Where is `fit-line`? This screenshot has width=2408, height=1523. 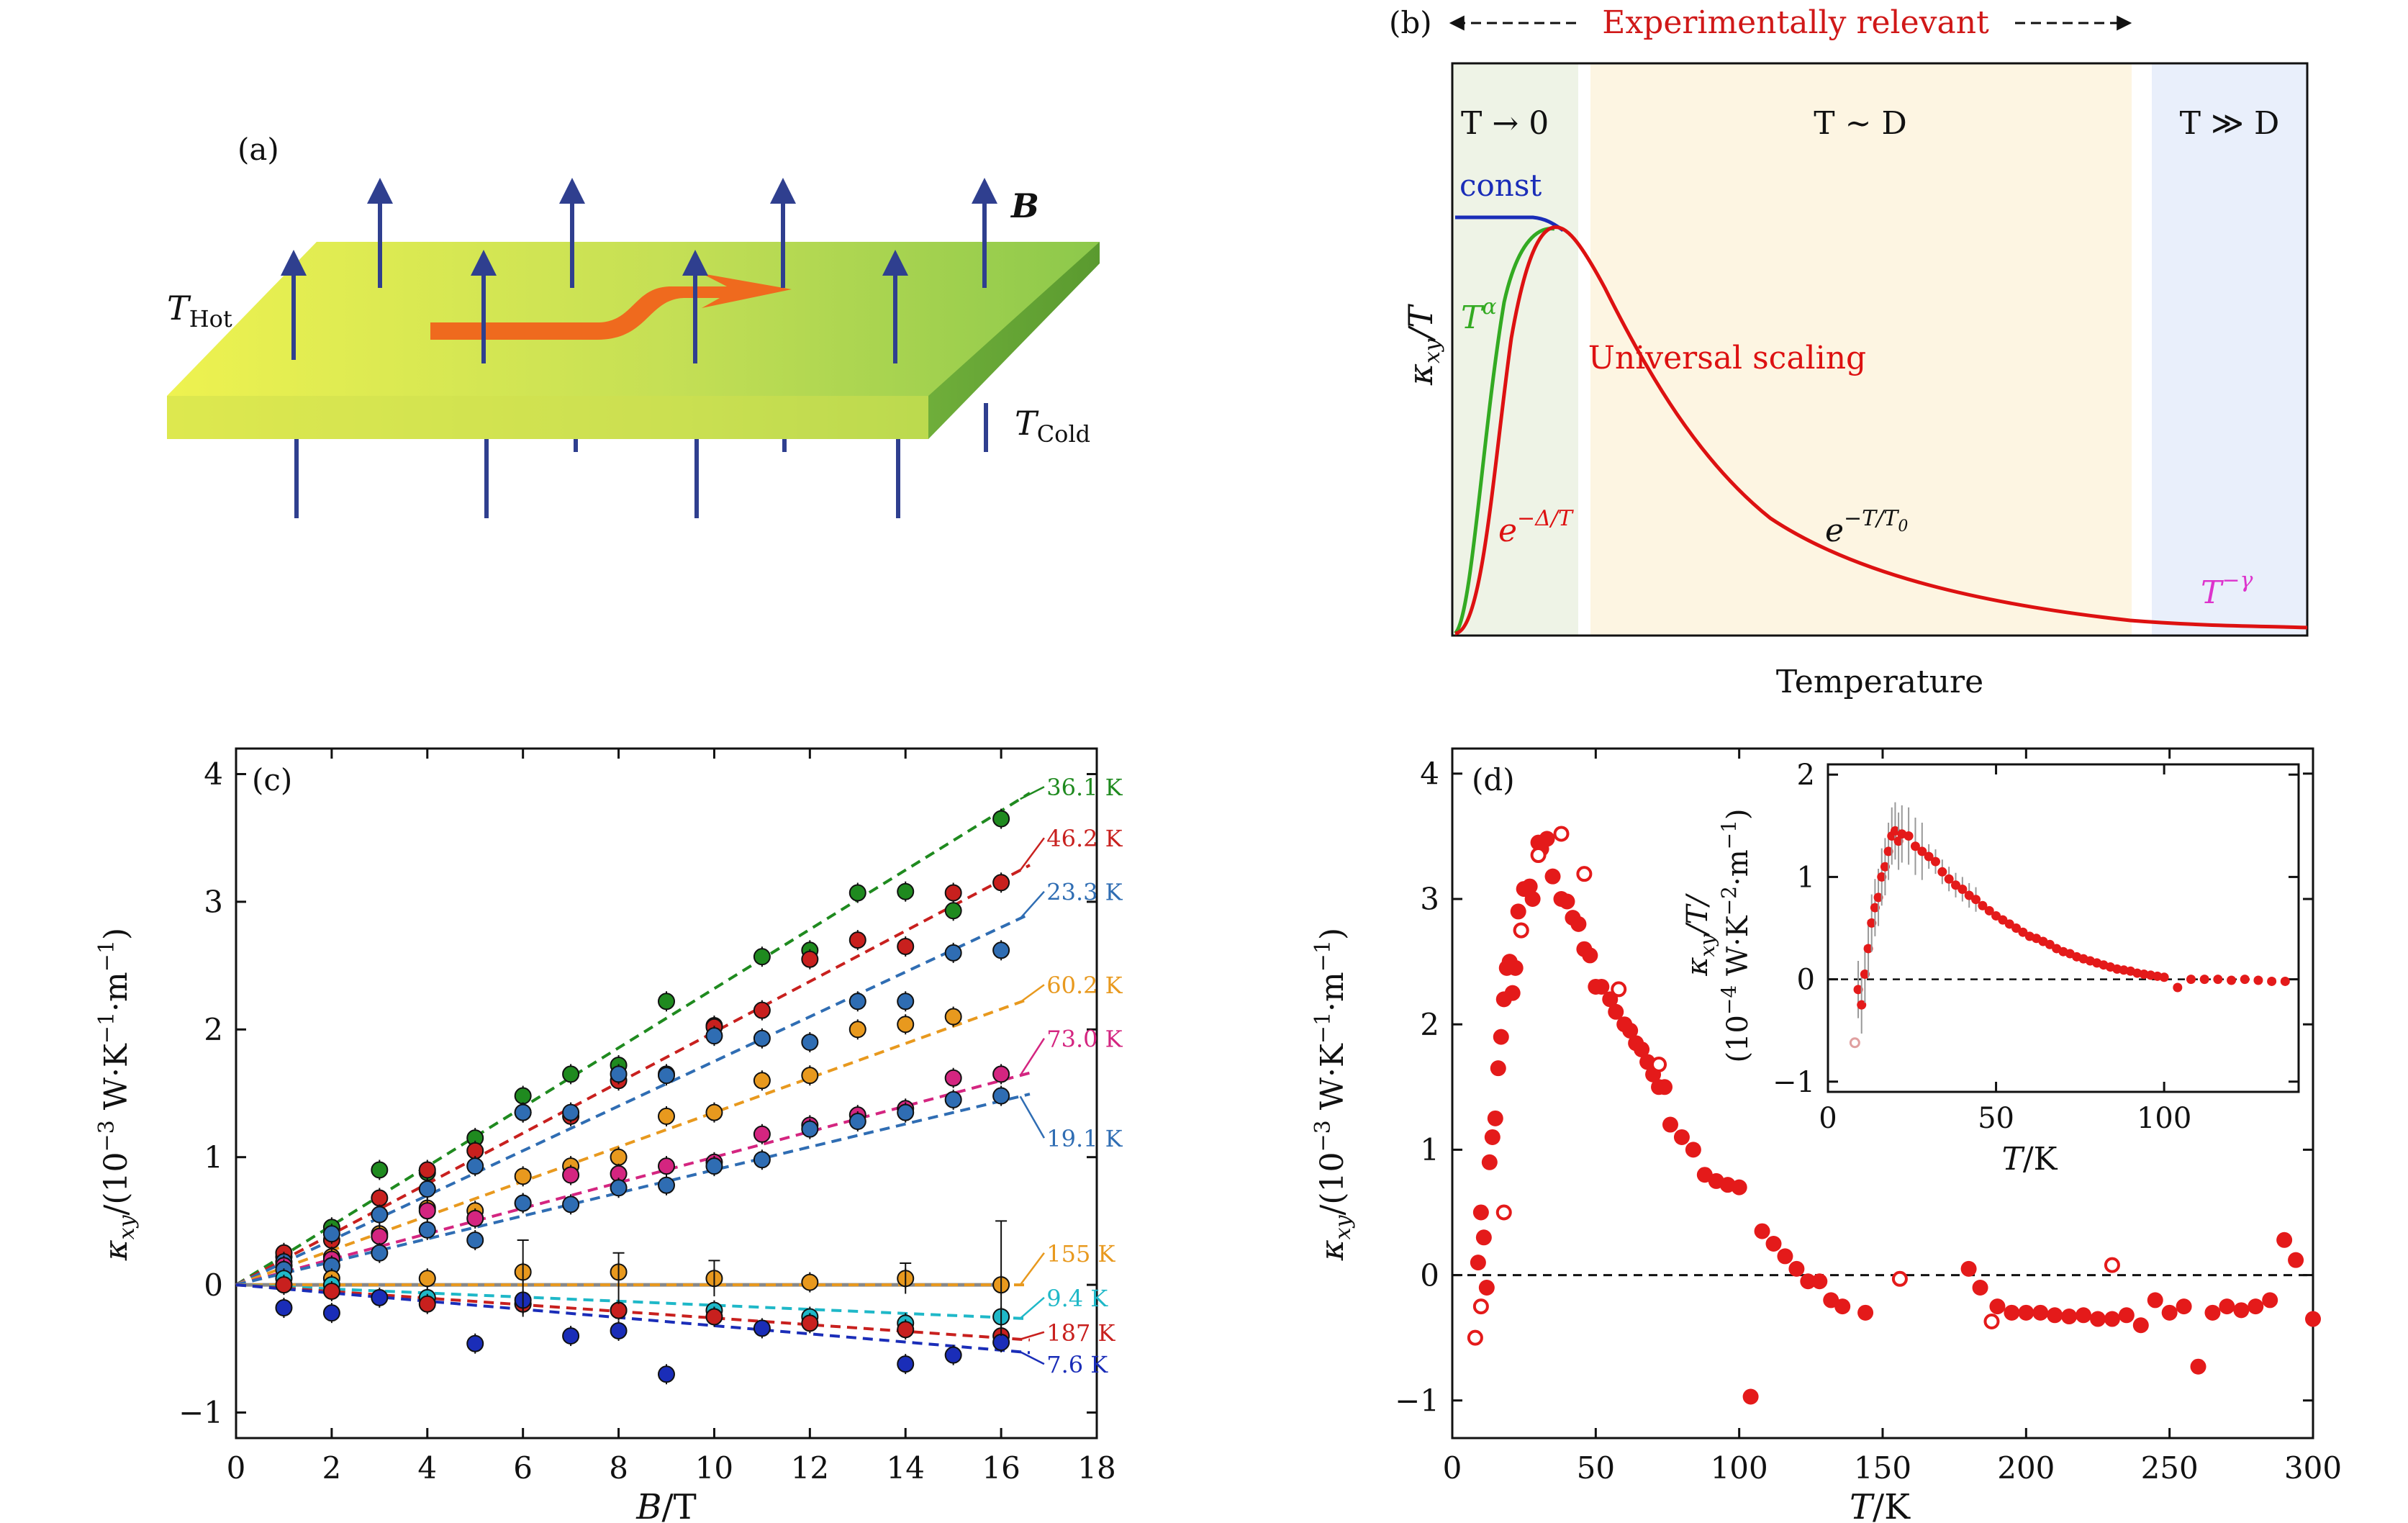
fit-line is located at coordinates (633, 1075).